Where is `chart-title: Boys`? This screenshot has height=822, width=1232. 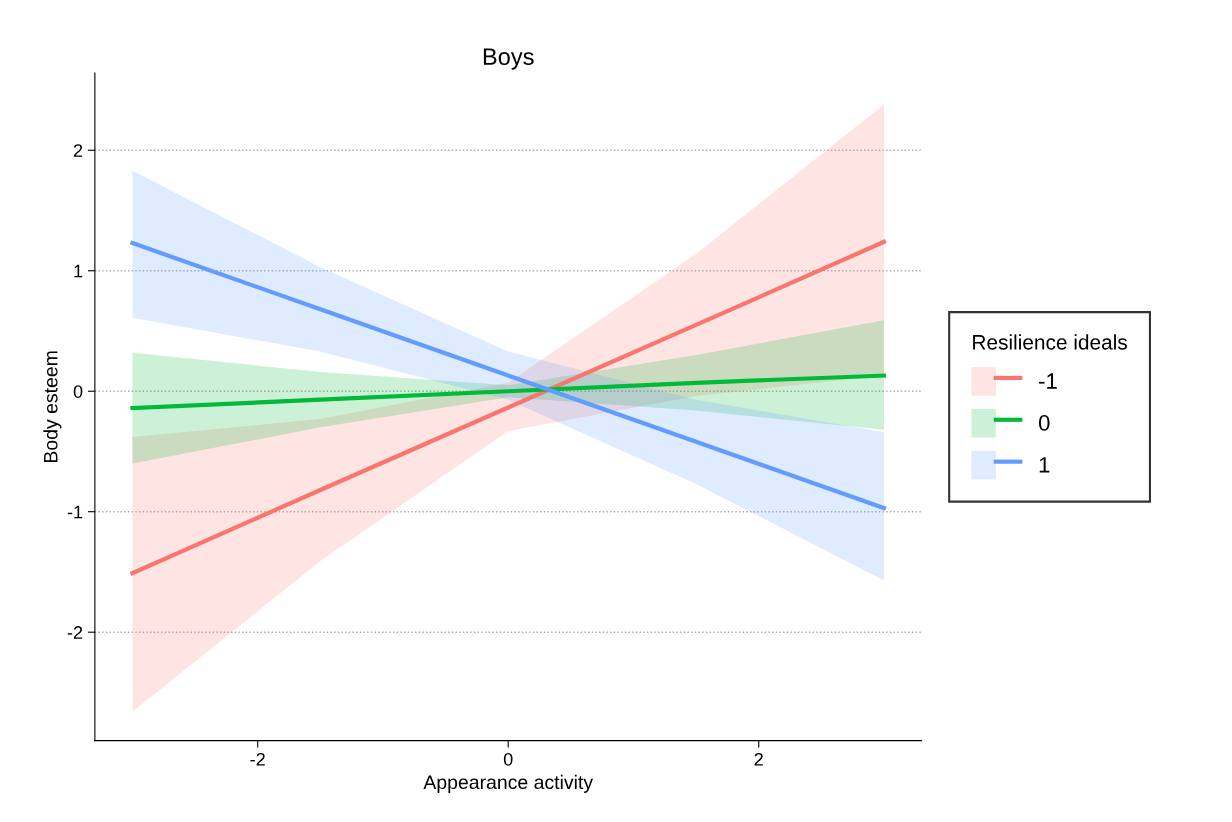 chart-title: Boys is located at coordinates (508, 59).